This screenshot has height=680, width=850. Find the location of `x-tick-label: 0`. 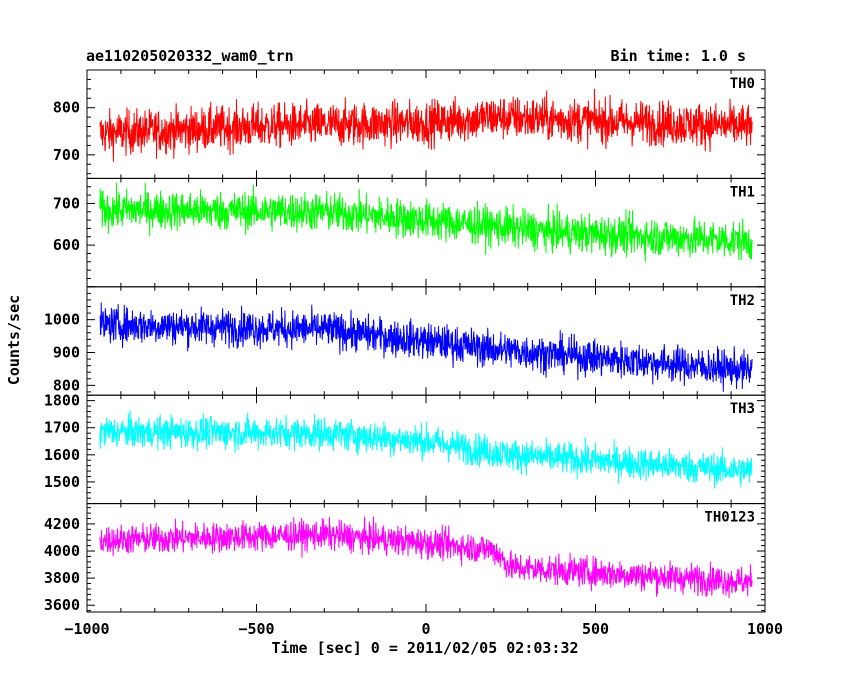

x-tick-label: 0 is located at coordinates (425, 629).